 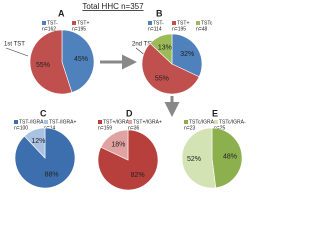 I want to click on legend-note: n=23, so click(x=189, y=128).